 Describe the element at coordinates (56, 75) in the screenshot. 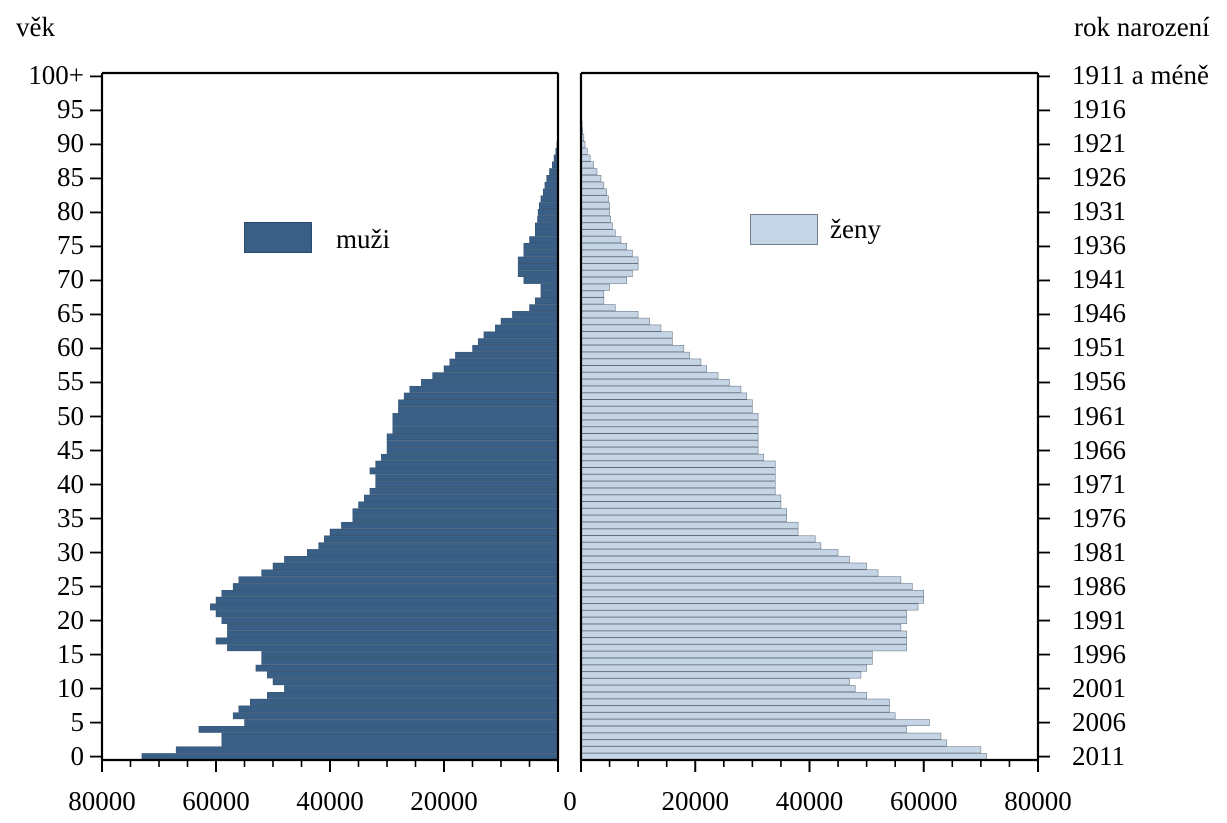

I see `age-tick-label: 100+` at that location.